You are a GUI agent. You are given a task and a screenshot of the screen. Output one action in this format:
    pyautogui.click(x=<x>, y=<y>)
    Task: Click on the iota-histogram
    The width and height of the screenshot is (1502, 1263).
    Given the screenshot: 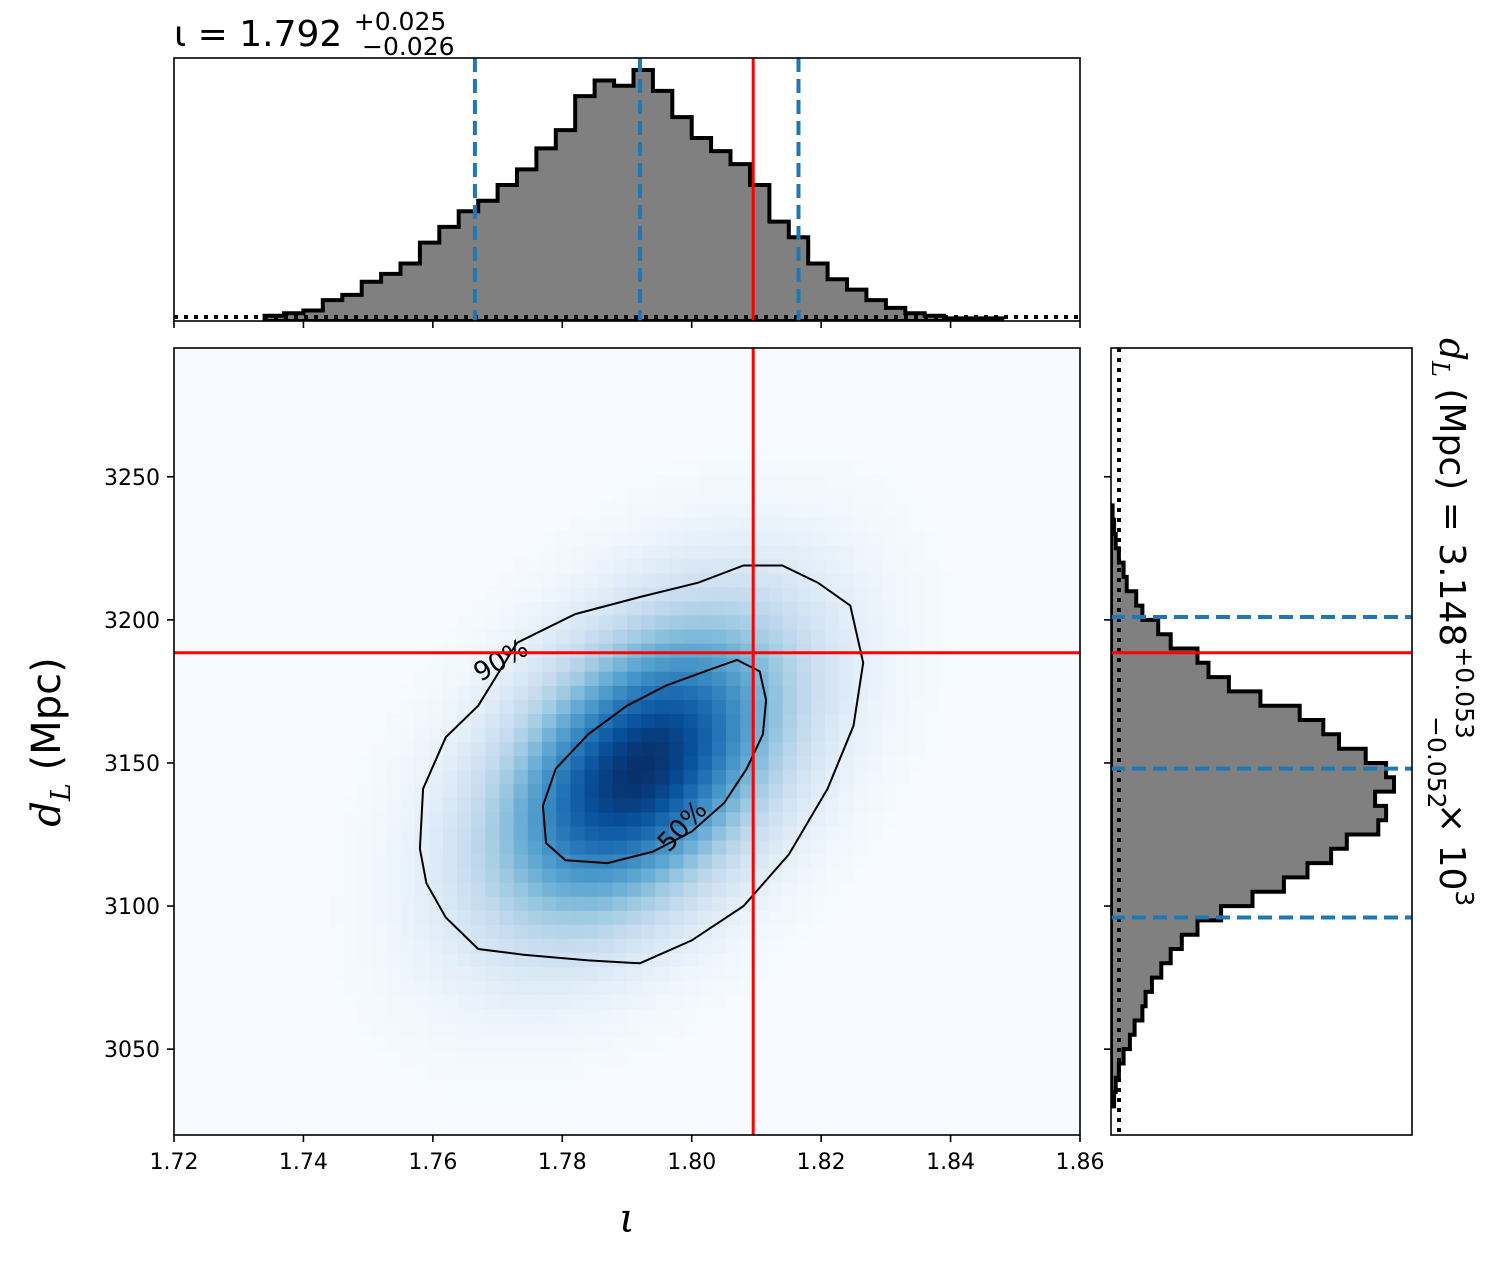 What is the action you would take?
    pyautogui.click(x=633, y=194)
    